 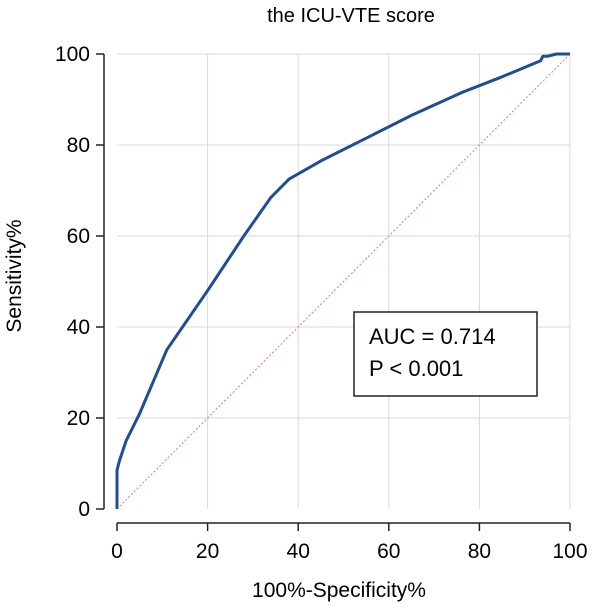 What do you see at coordinates (349, 543) in the screenshot?
I see `x-axis-ticks: 0 20 40 60 80 100` at bounding box center [349, 543].